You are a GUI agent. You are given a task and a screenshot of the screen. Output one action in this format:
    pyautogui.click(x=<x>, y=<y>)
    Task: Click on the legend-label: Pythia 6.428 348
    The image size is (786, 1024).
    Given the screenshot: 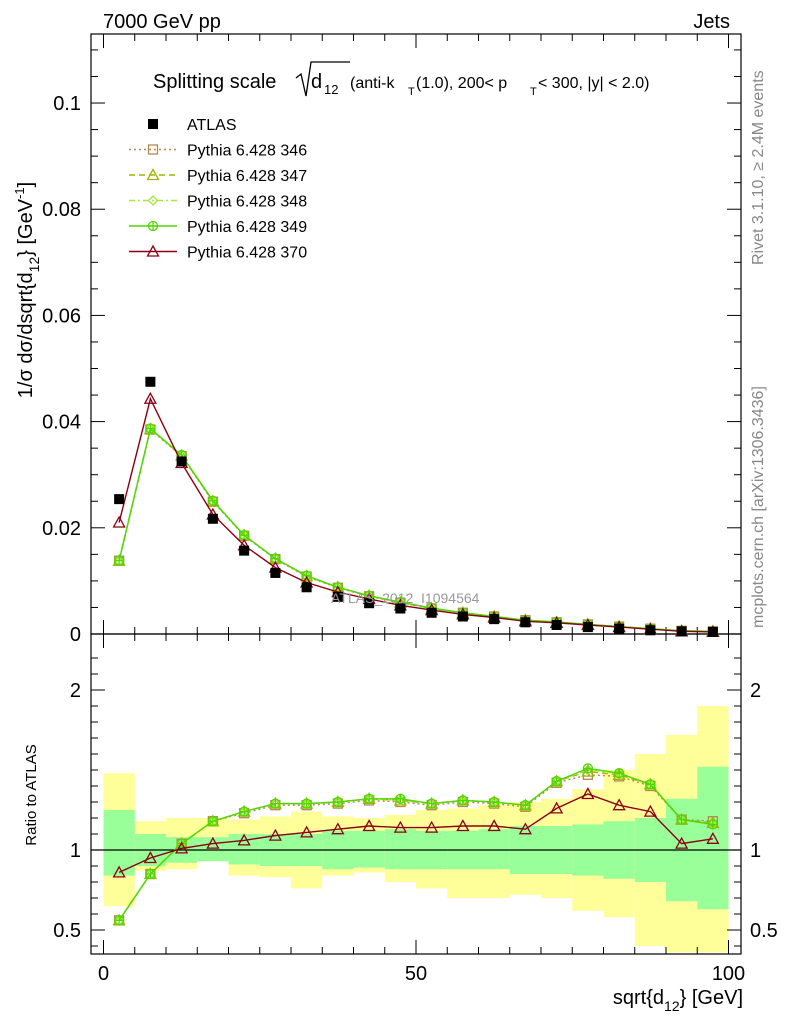 What is the action you would take?
    pyautogui.click(x=247, y=202)
    